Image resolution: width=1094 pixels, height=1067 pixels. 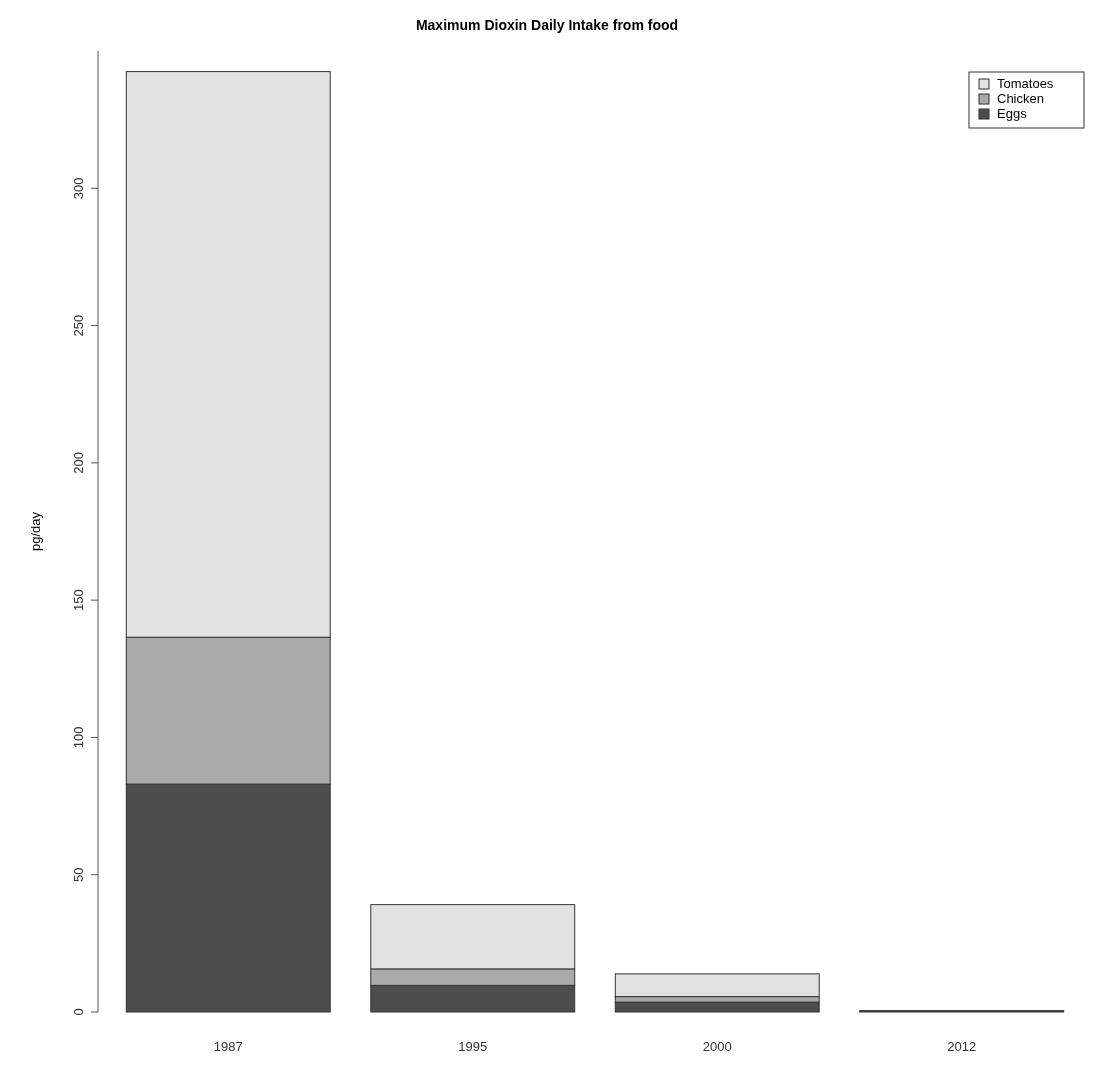 What do you see at coordinates (717, 1046) in the screenshot?
I see `x-tick-label: 2000` at bounding box center [717, 1046].